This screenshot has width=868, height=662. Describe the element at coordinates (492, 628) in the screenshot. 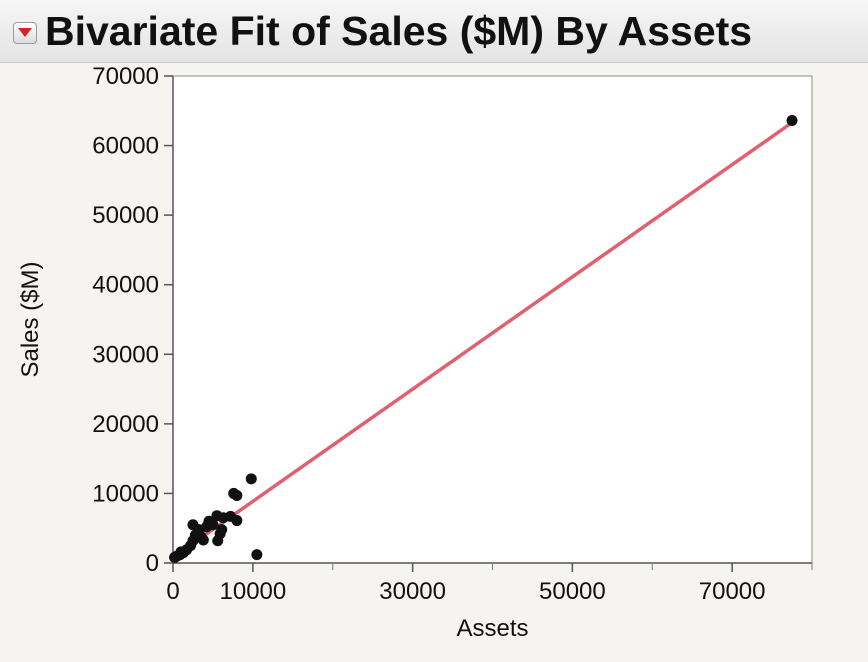

I see `x-axis-title: Assets` at that location.